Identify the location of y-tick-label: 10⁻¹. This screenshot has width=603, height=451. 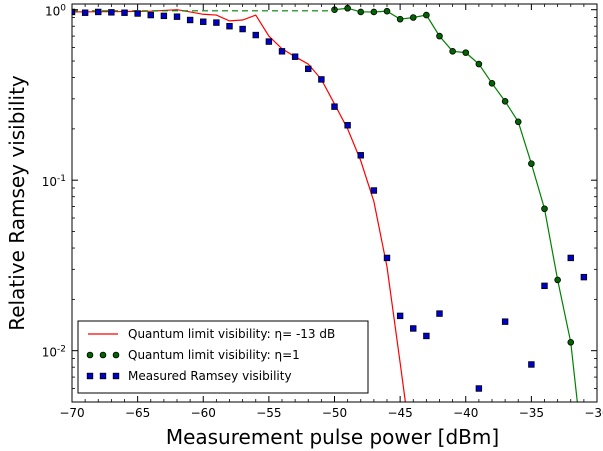
(54, 181).